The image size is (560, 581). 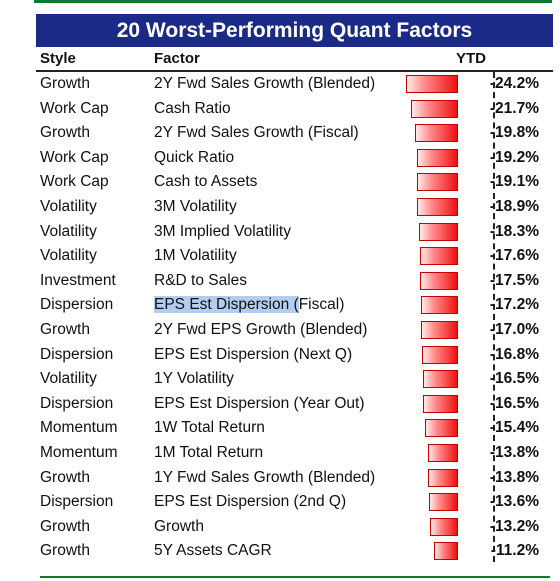 I want to click on header-factor: Factor, so click(x=177, y=58).